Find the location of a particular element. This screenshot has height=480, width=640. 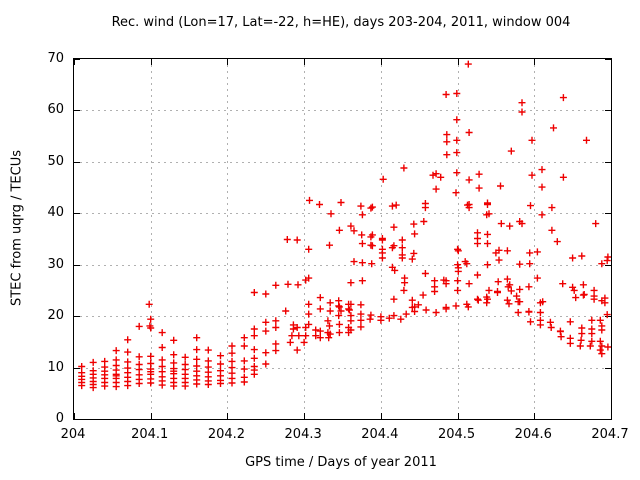

x-tick-label: 204.4 is located at coordinates (380, 434).